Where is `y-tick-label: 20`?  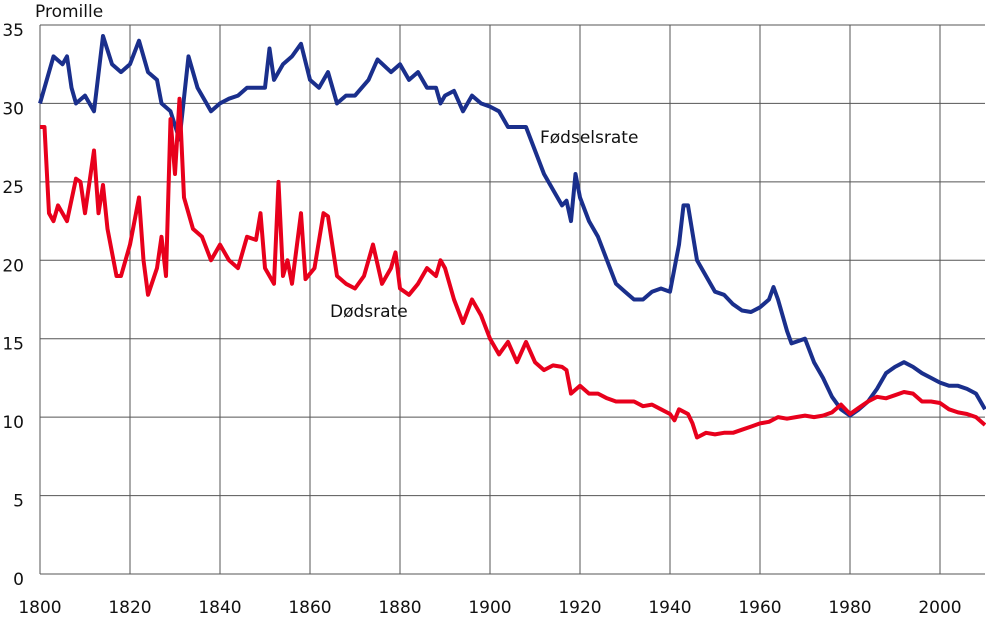 y-tick-label: 20 is located at coordinates (13, 266).